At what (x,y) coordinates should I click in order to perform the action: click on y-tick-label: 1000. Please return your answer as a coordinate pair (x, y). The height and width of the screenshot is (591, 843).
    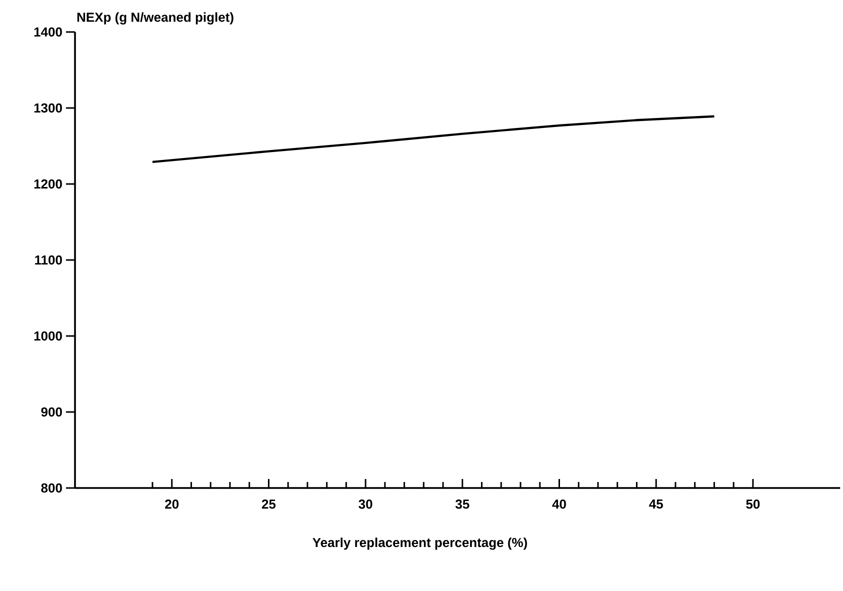
    Looking at the image, I should click on (48, 336).